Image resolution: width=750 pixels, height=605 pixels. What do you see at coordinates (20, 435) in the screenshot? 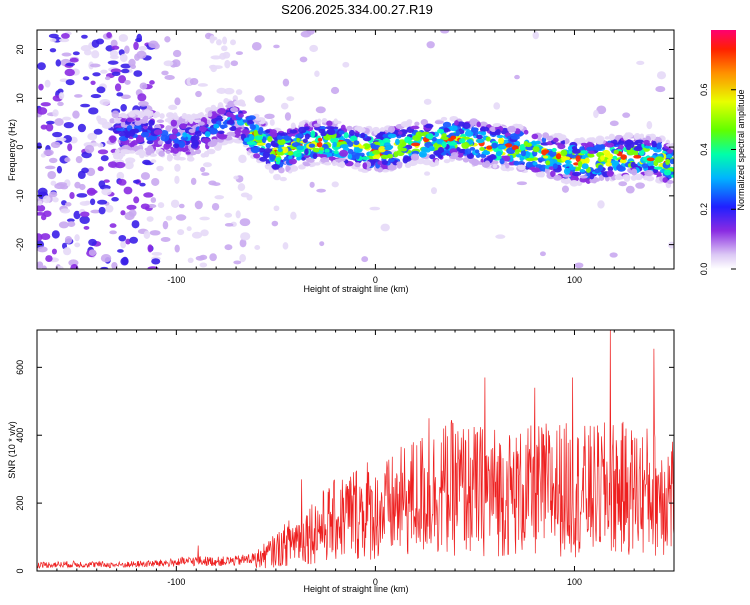
I see `snr-y-tick-label: 400` at bounding box center [20, 435].